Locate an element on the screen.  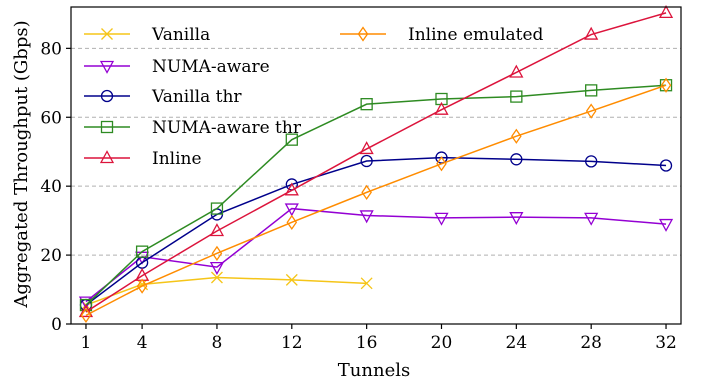
legend-entry: Inline emulated is located at coordinates (442, 35).